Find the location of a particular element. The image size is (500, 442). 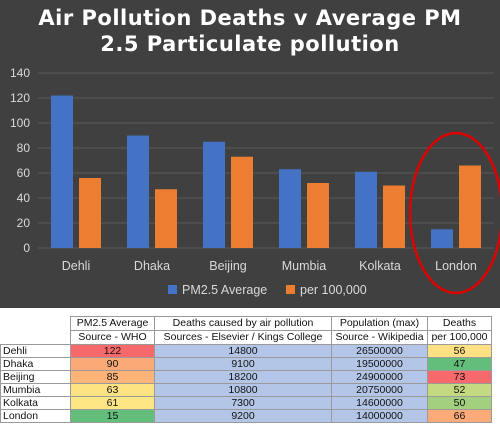

chart-title-line-1: Air Pollution Deaths v Average PM is located at coordinates (250, 18).